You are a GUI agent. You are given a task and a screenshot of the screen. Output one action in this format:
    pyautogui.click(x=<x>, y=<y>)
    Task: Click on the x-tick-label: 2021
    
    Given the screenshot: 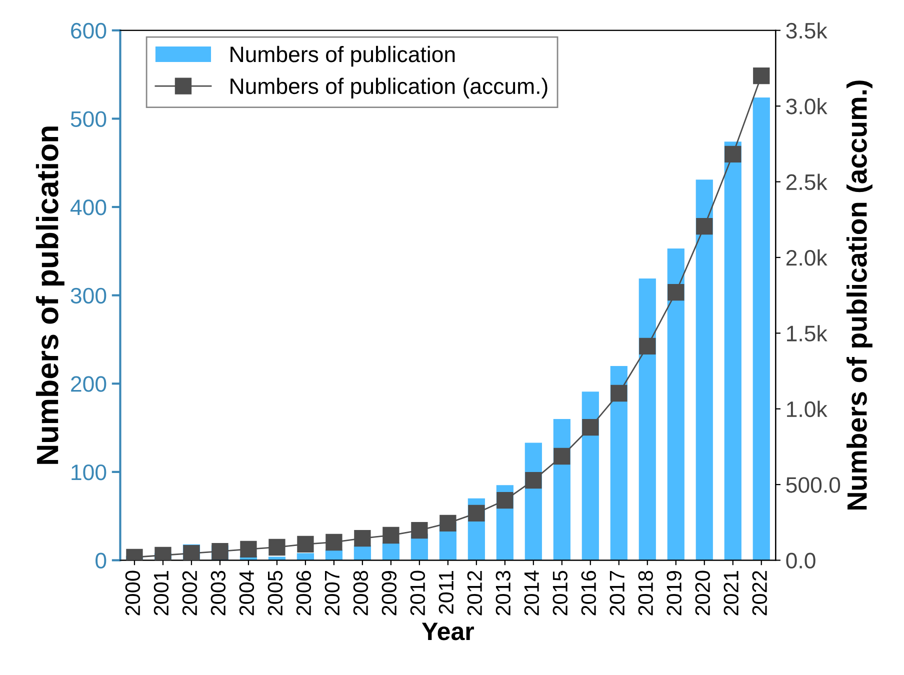 What is the action you would take?
    pyautogui.click(x=731, y=593)
    